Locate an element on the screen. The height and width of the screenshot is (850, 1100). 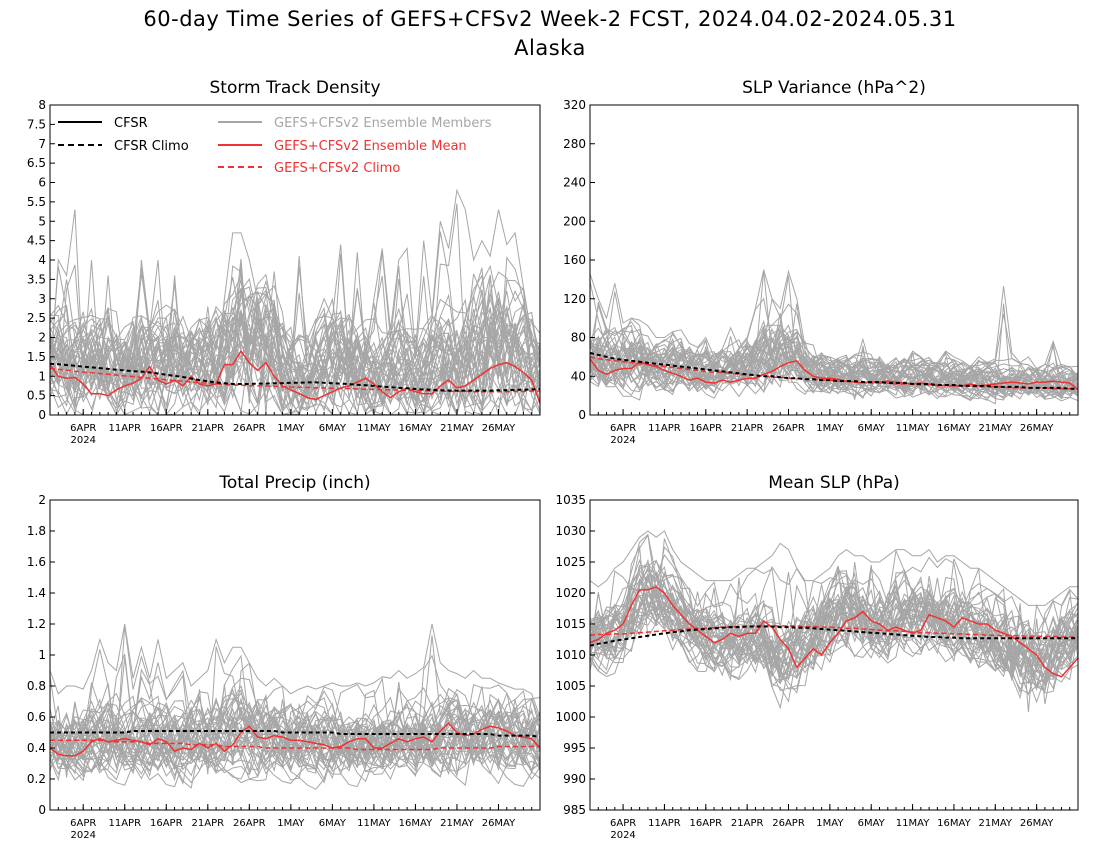
y-tick-label: 1.8 is located at coordinates (36, 531).